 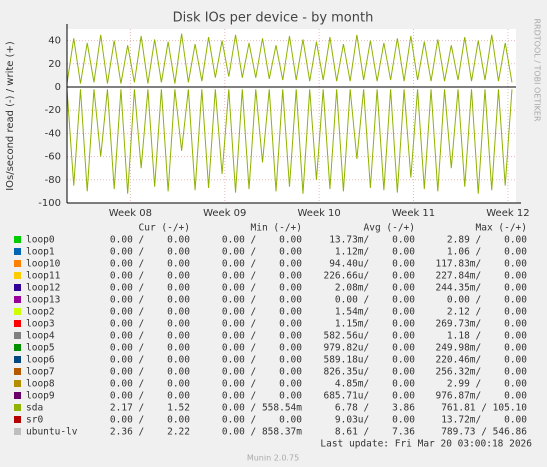 I want to click on legend-header: Min (-/+), so click(x=276, y=228).